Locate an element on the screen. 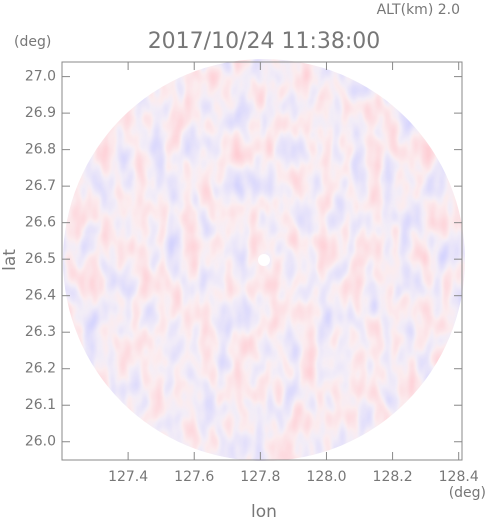 This screenshot has height=521, width=491. x-tick-label: 128.2 is located at coordinates (393, 477).